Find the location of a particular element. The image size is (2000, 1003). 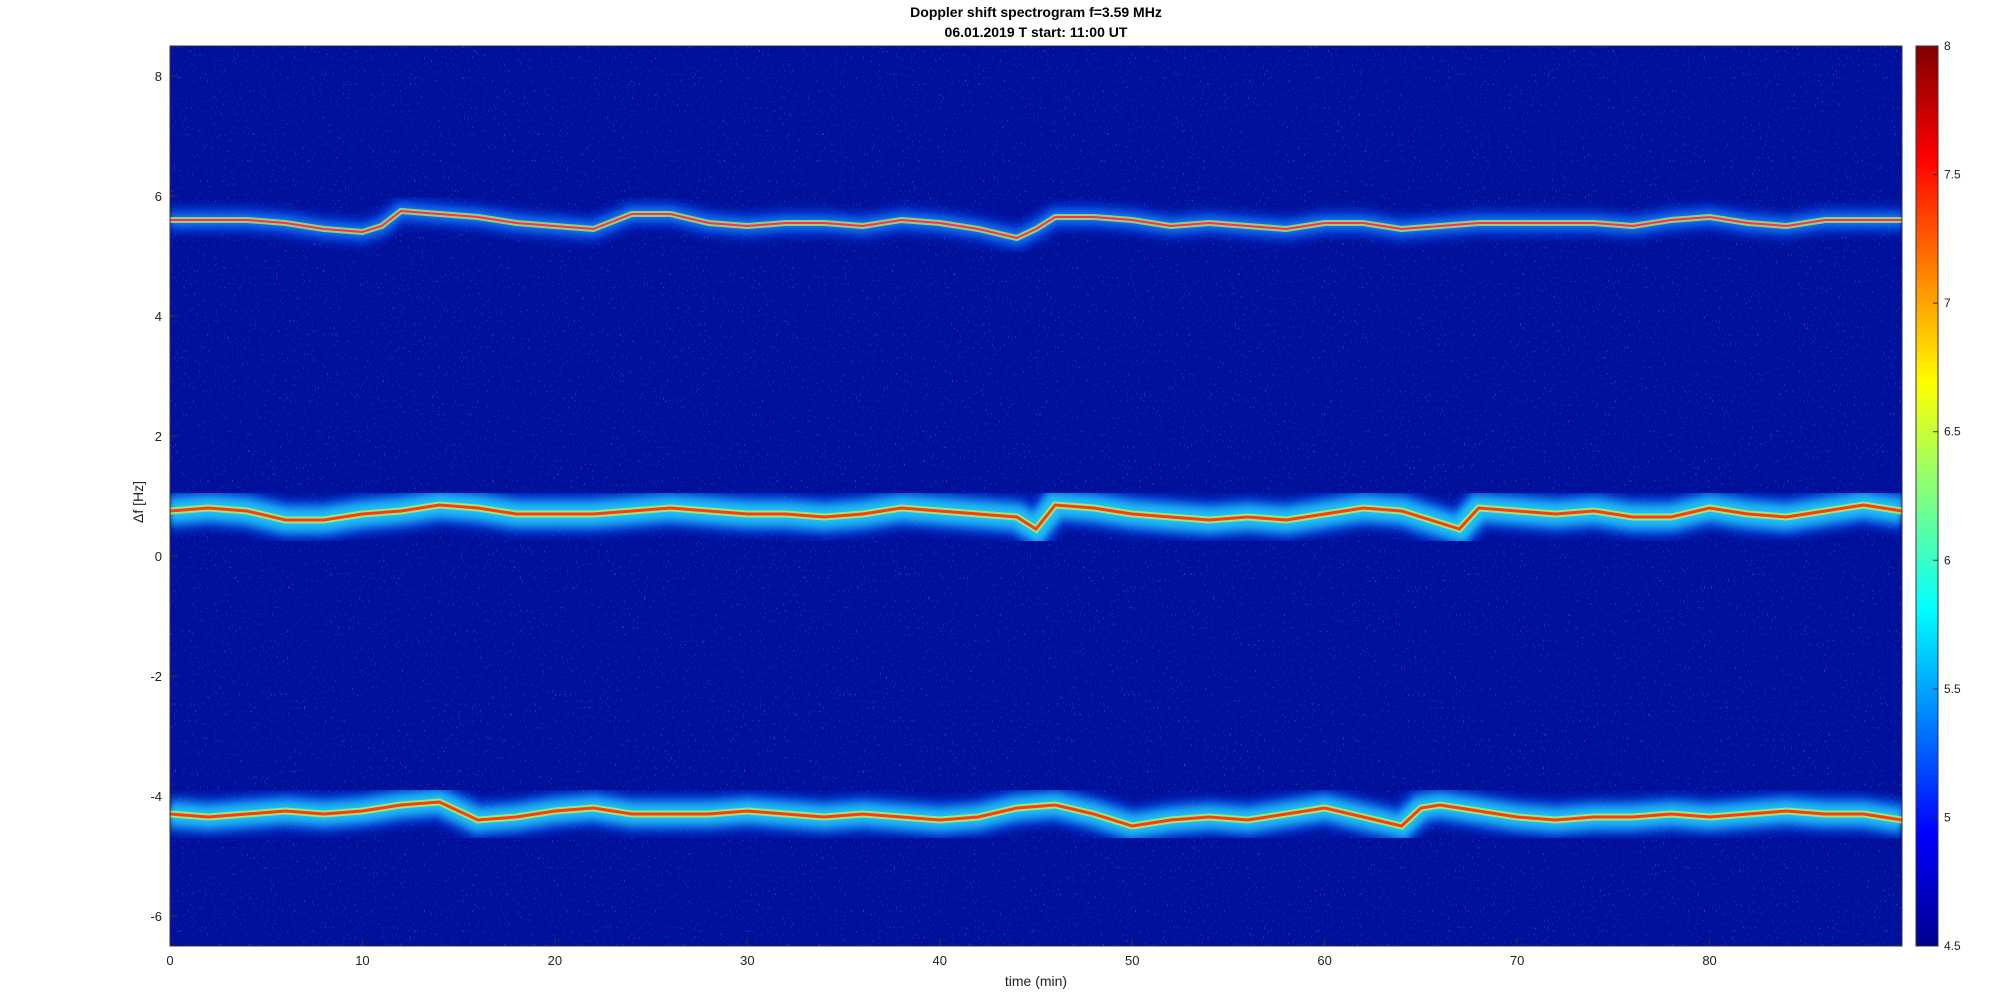

y-axis-label: Δf [Hz] is located at coordinates (138, 502).